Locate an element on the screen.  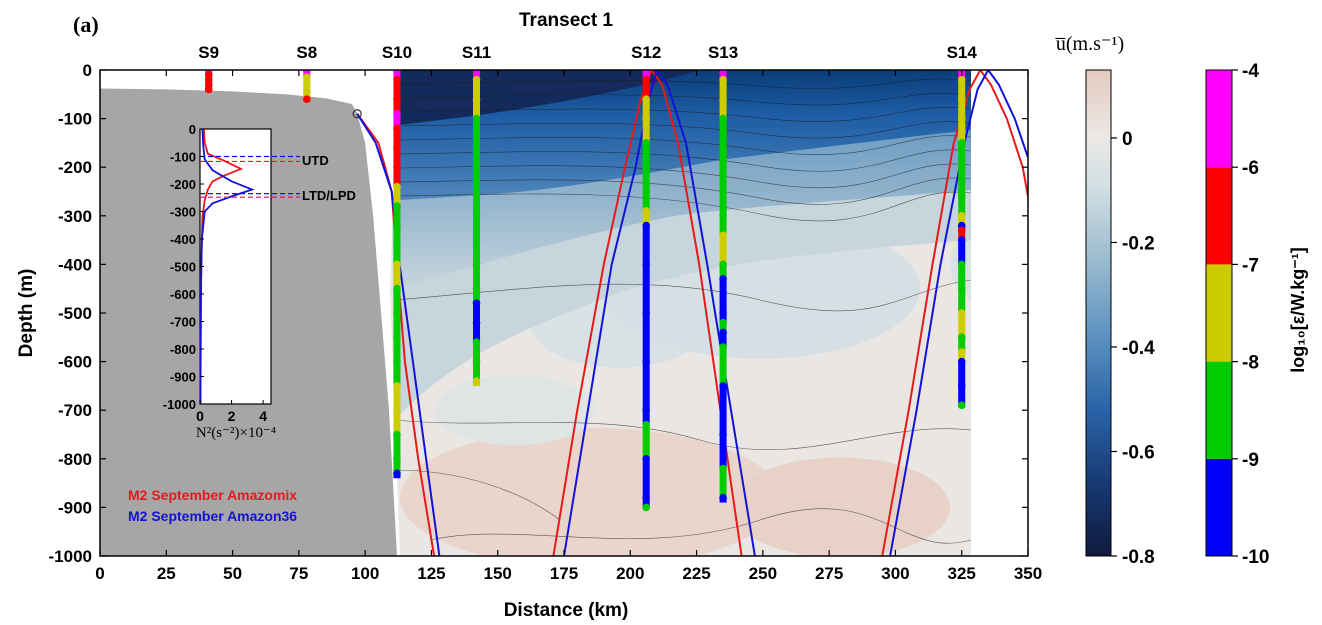
inset-frame is located at coordinates (235, 266).